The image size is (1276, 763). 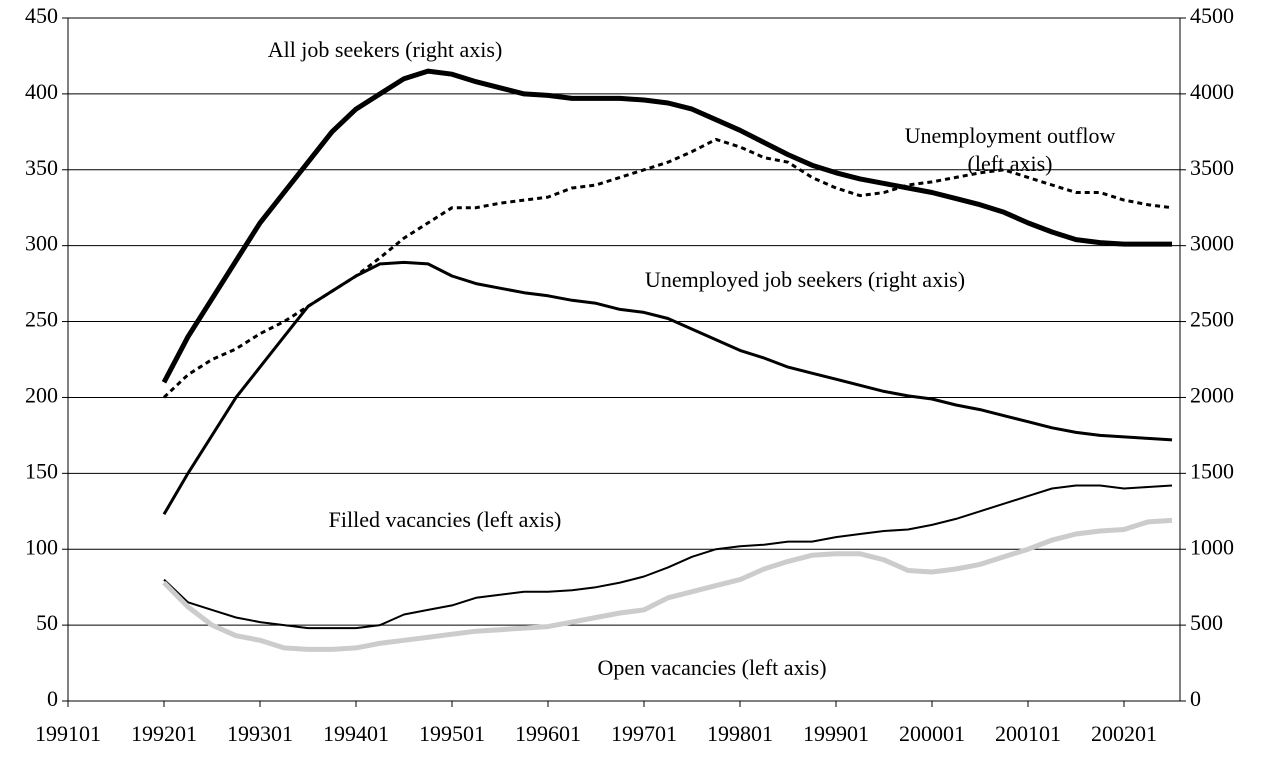 What do you see at coordinates (164, 733) in the screenshot?
I see `x-tick-label: 199201` at bounding box center [164, 733].